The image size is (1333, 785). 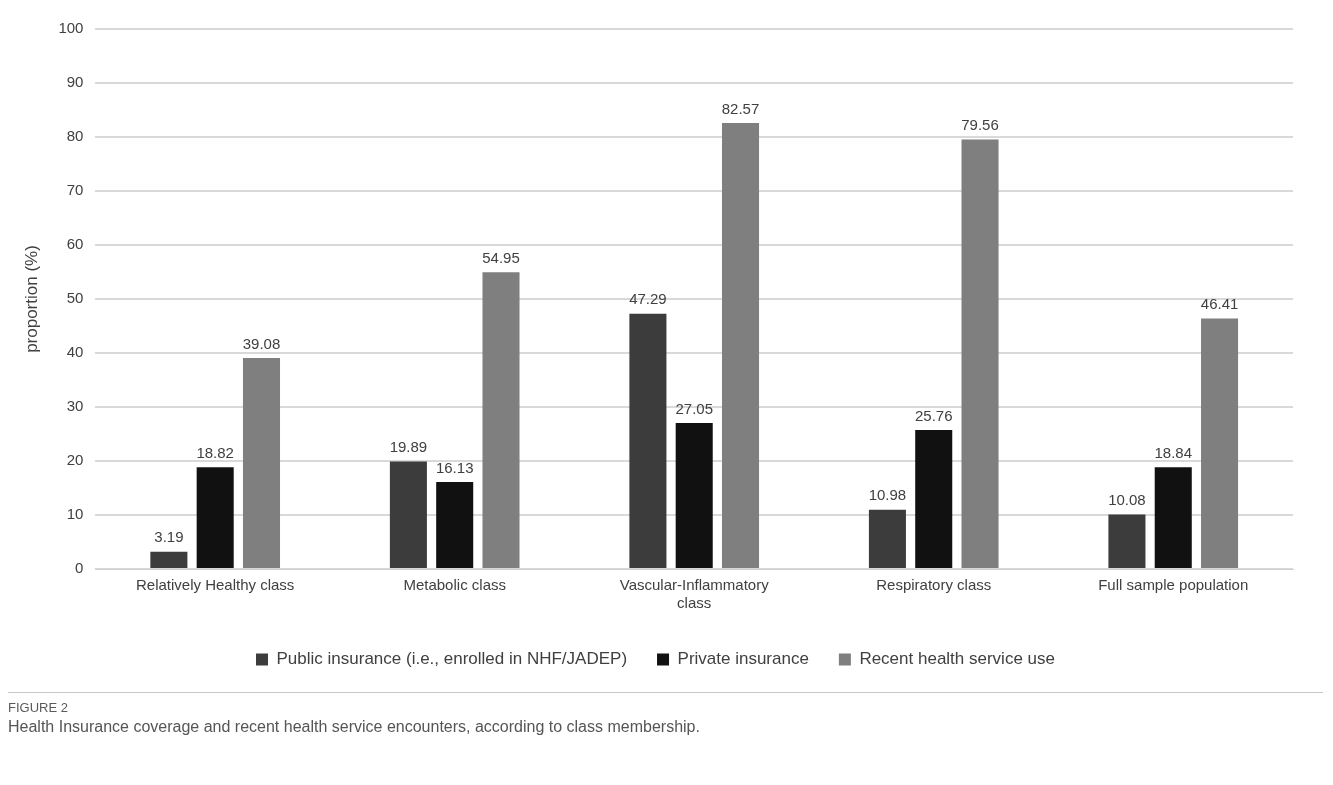 What do you see at coordinates (957, 659) in the screenshot?
I see `legend-label: Recent health service use` at bounding box center [957, 659].